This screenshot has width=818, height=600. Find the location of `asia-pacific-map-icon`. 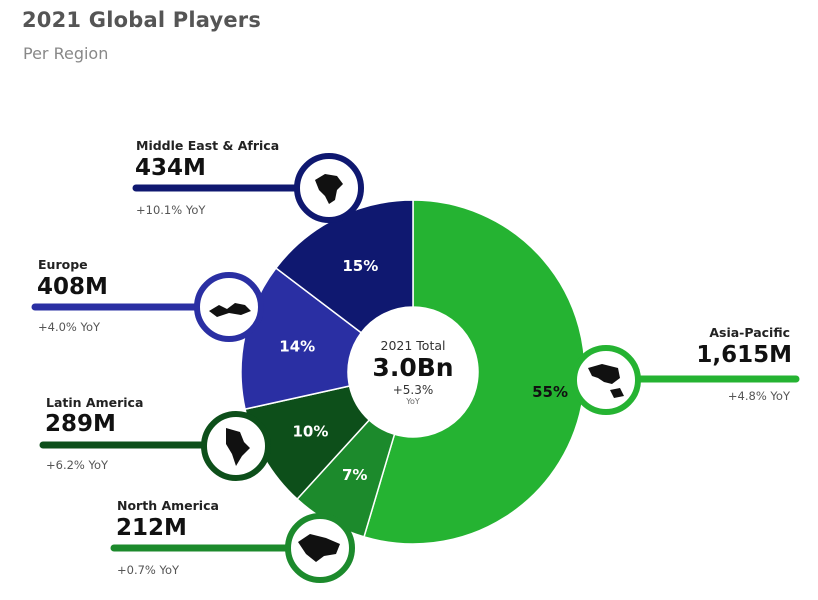

asia-pacific-map-icon is located at coordinates (606, 380).